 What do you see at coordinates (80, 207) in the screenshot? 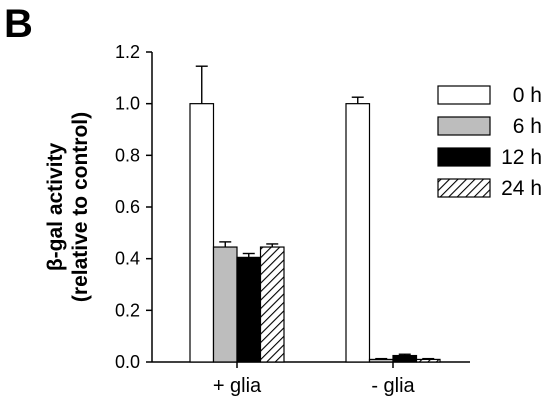
I see `y-axis-title-line: (relative to control)` at bounding box center [80, 207].